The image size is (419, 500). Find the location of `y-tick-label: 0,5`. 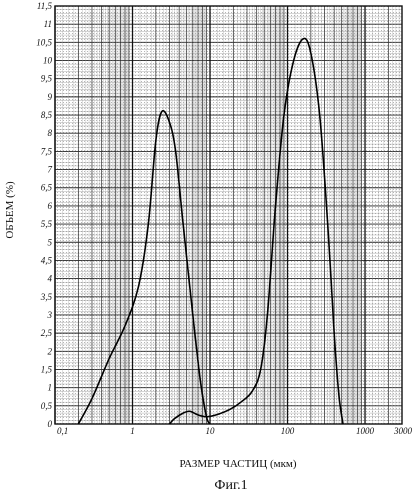

y-tick-label: 0,5 is located at coordinates (47, 406).